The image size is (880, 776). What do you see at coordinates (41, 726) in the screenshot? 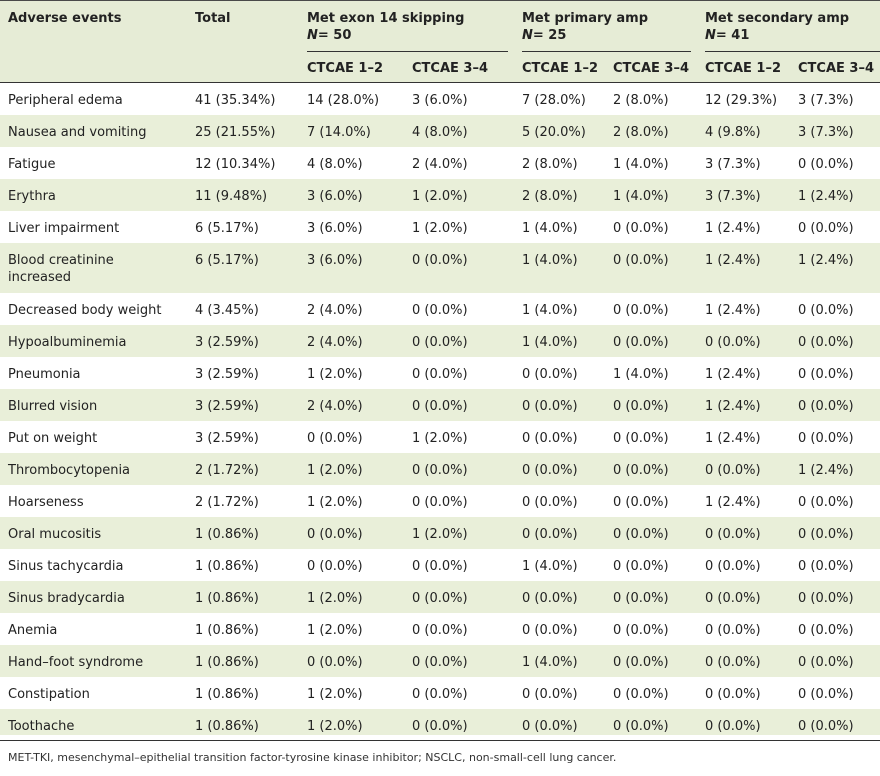
I see `cell-adverse-event: Toothache` at bounding box center [41, 726].